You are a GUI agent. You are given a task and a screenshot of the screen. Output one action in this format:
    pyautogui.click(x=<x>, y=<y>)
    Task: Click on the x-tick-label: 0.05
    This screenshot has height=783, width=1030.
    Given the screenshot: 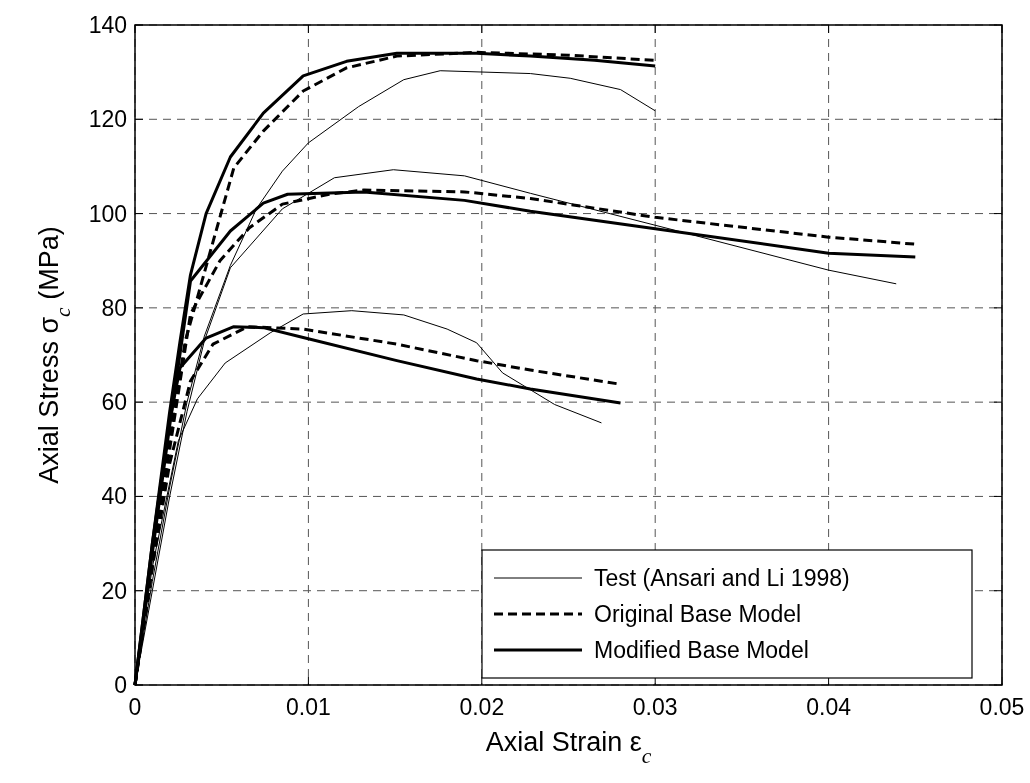 What is the action you would take?
    pyautogui.click(x=1002, y=707)
    